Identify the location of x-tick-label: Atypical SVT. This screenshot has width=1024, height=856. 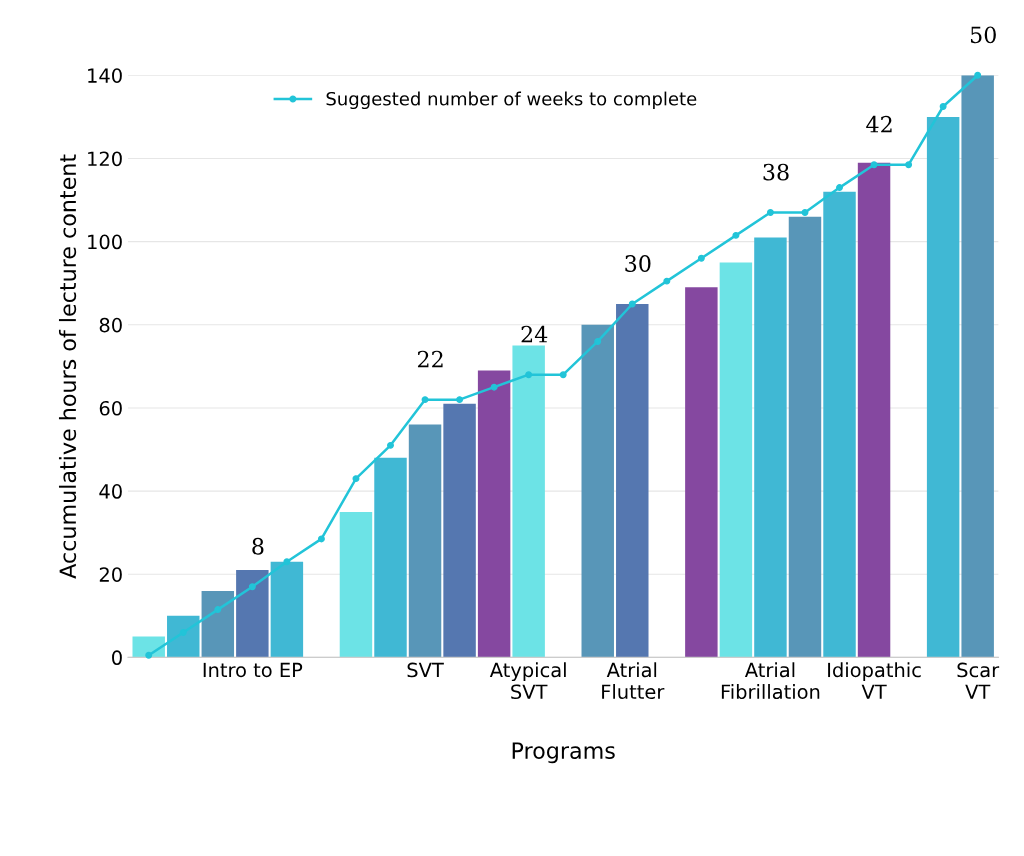
(527, 681).